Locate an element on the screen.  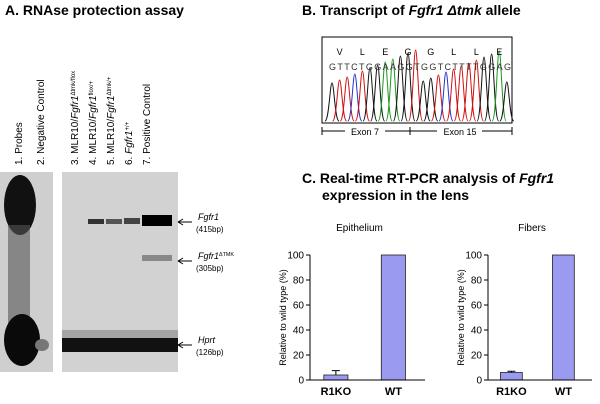
lane-label: 6. Fgfr1+/+ is located at coordinates (129, 143).